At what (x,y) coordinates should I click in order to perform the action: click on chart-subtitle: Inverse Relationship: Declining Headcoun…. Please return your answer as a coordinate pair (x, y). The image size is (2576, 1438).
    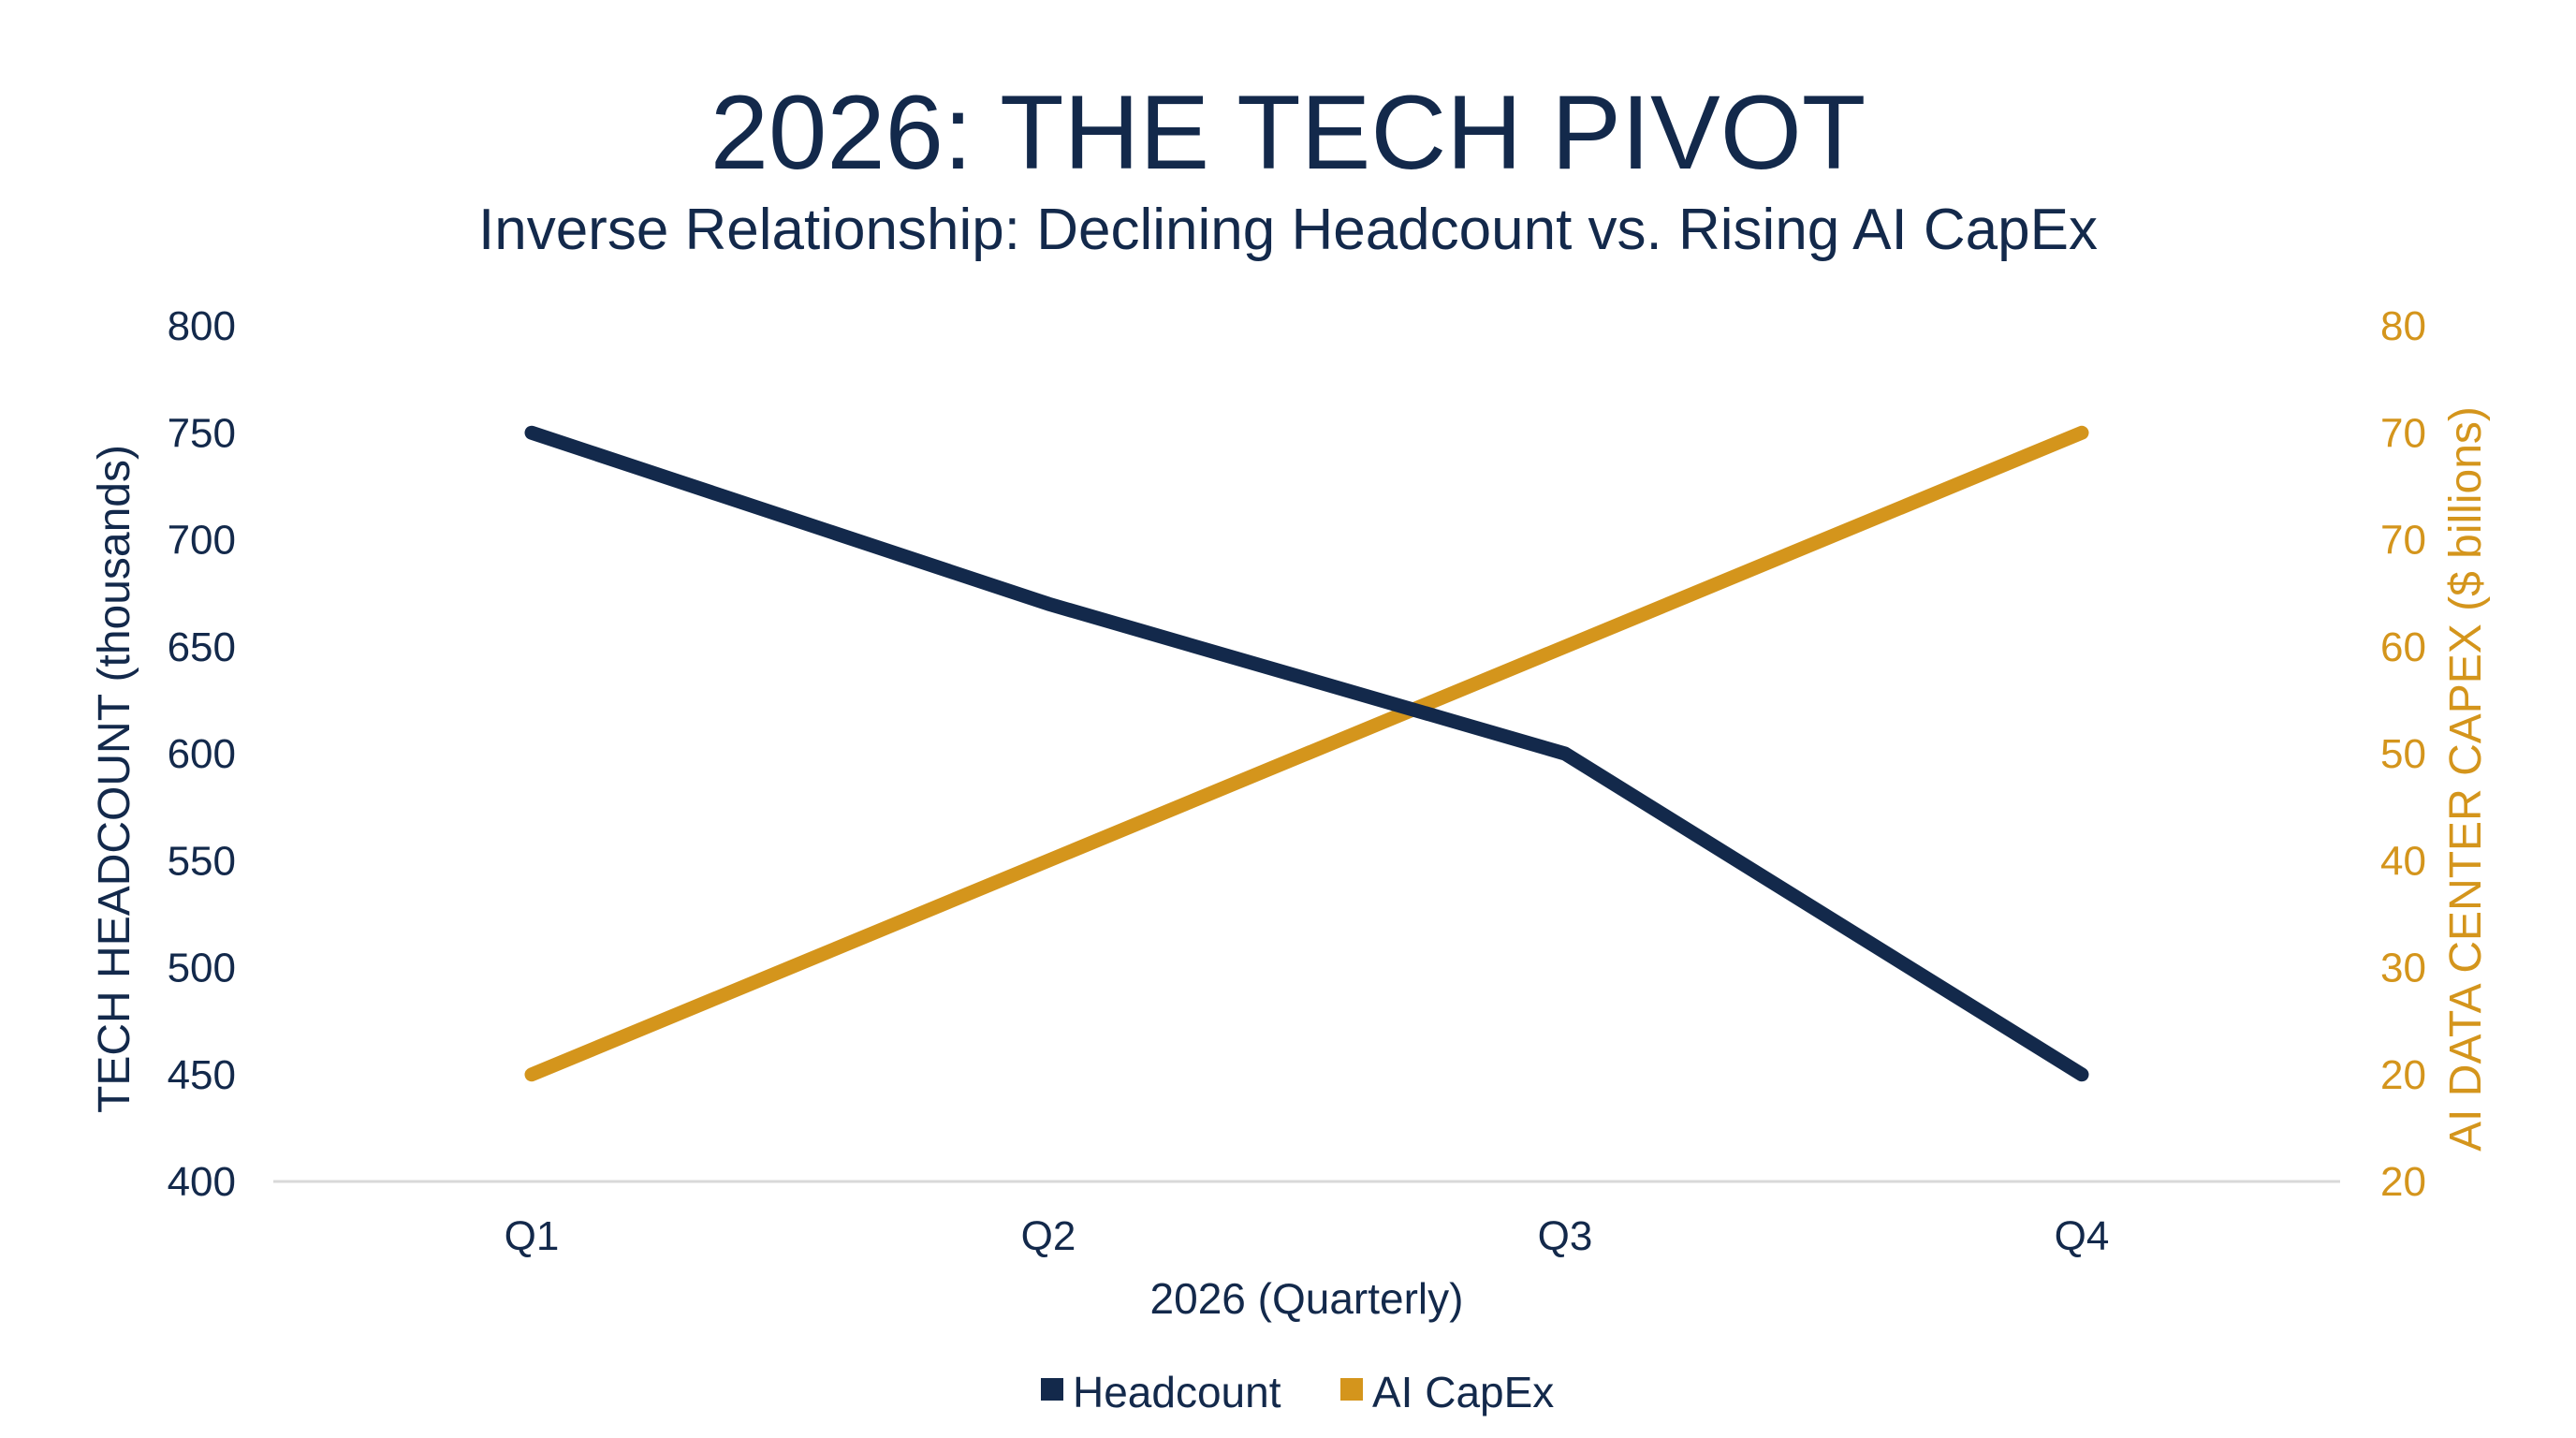
    Looking at the image, I should click on (1288, 230).